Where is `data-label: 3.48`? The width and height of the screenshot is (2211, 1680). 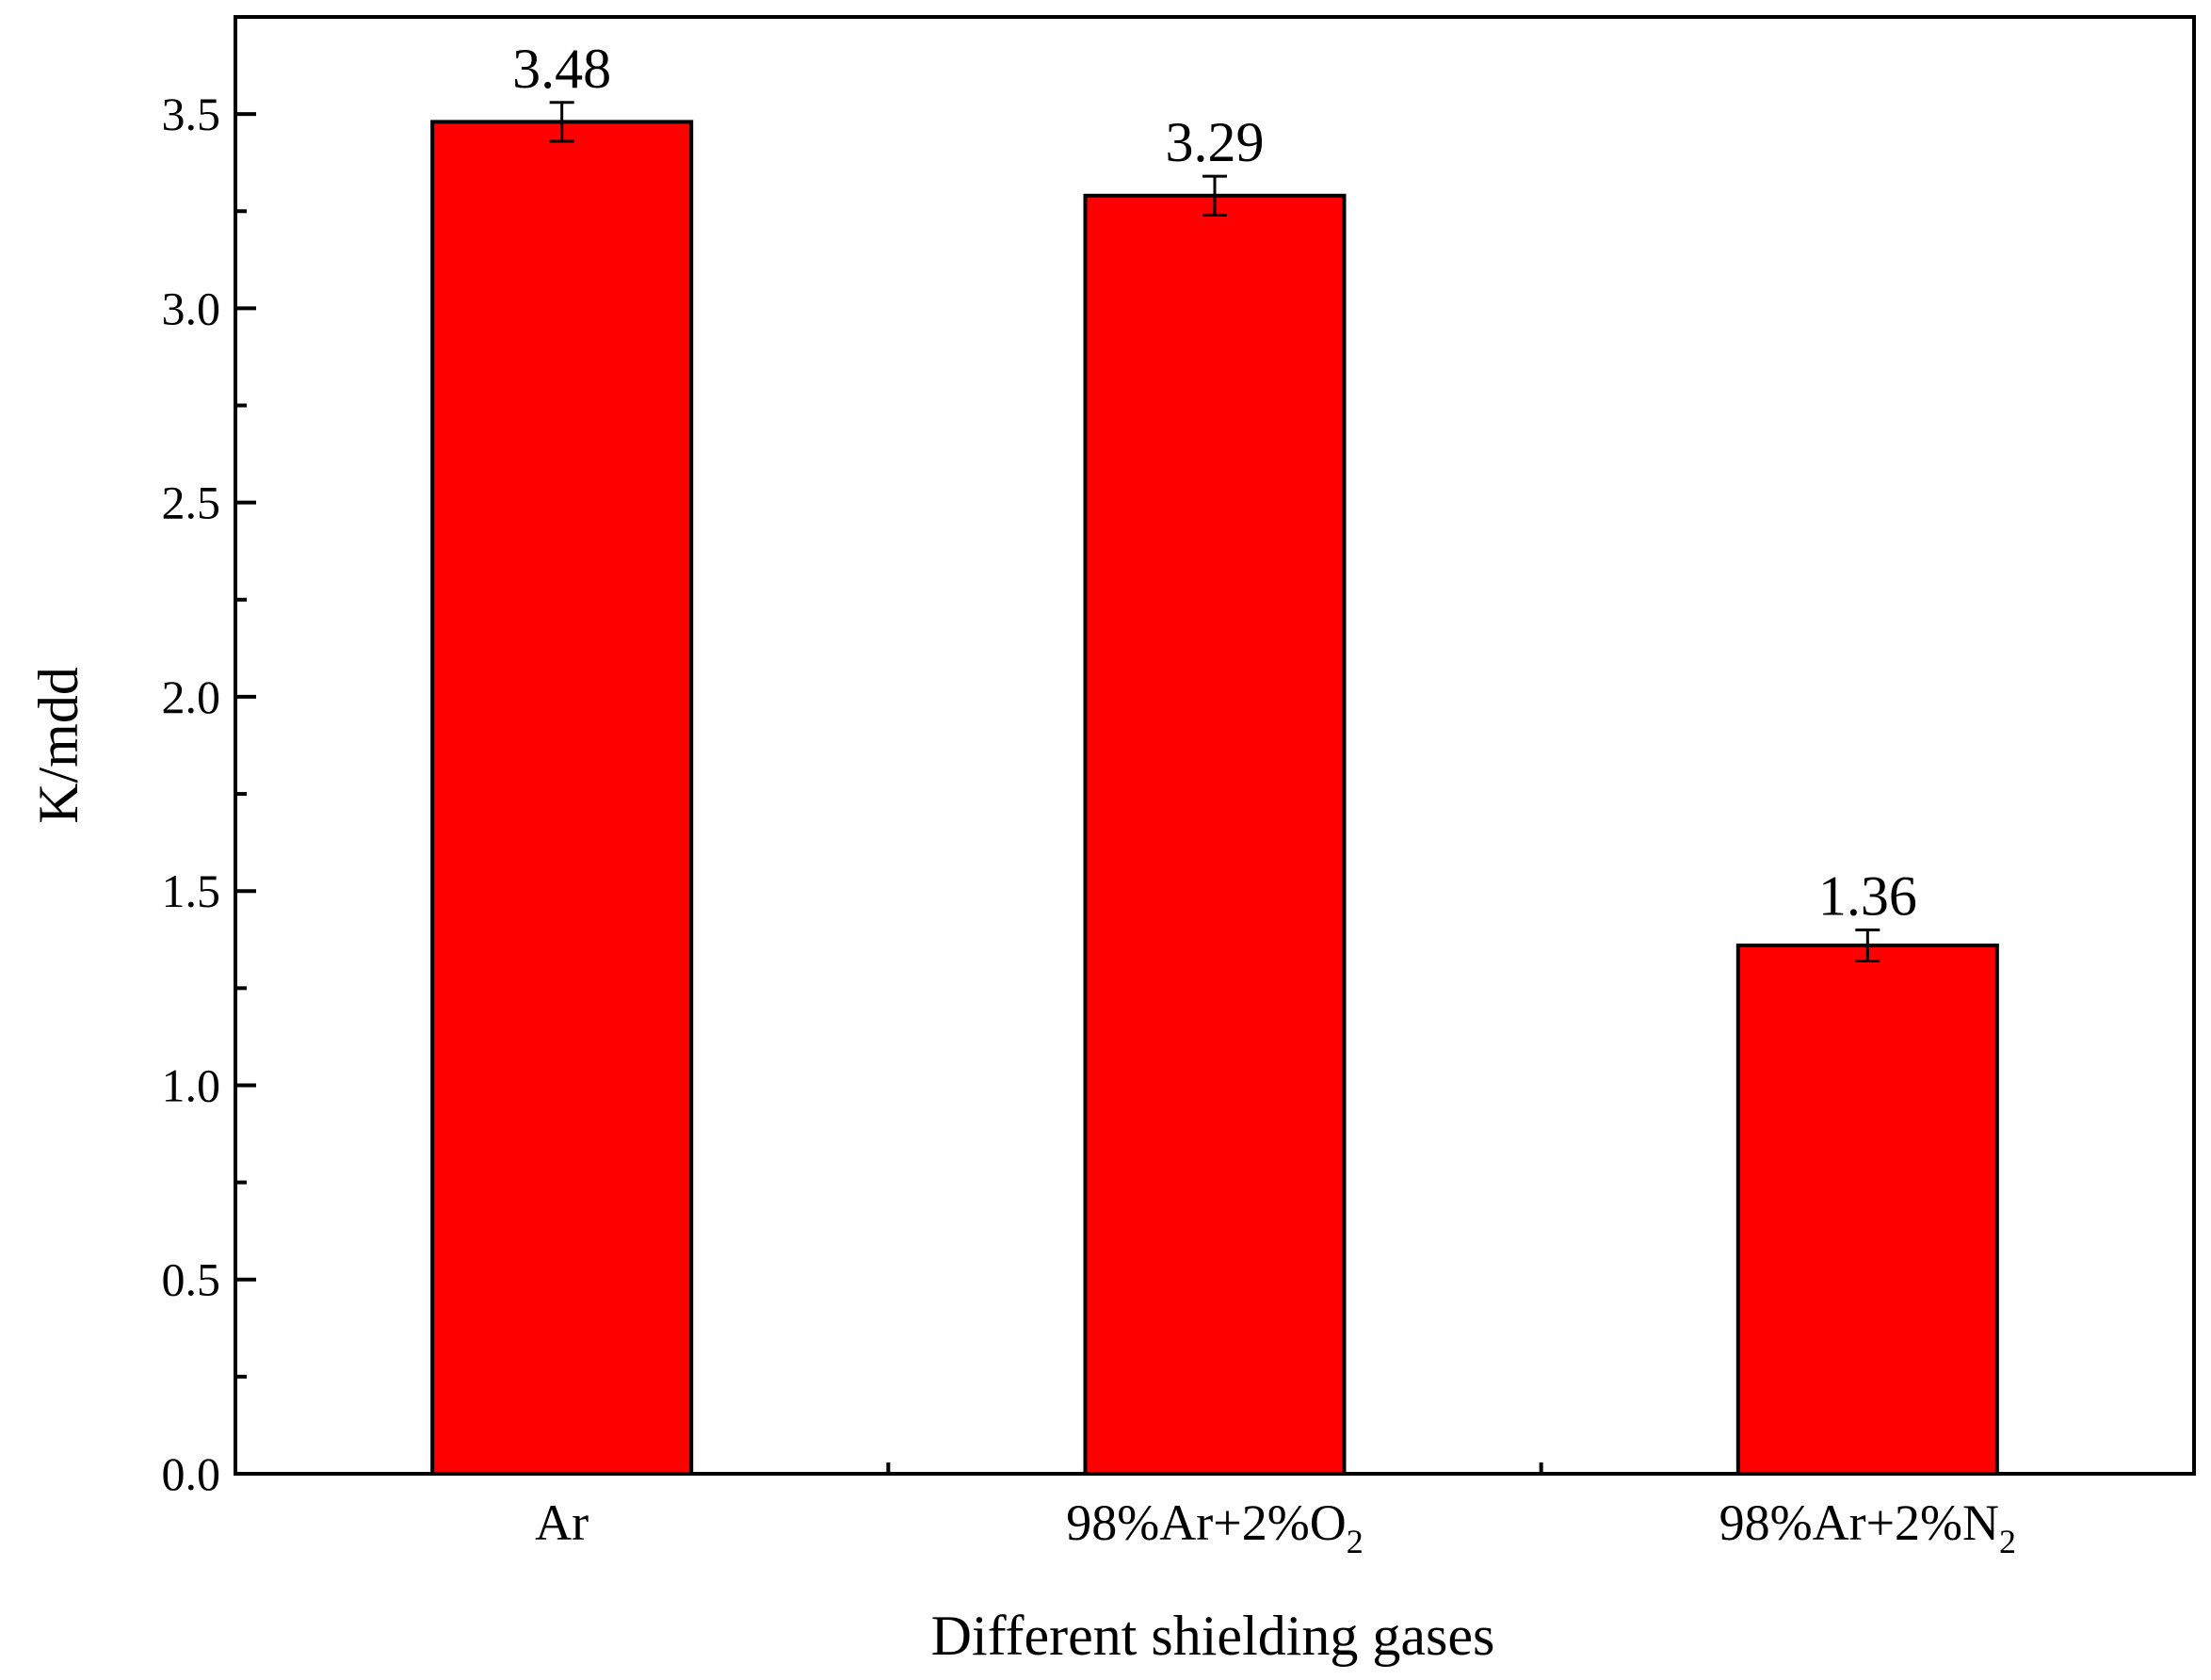
data-label: 3.48 is located at coordinates (561, 69).